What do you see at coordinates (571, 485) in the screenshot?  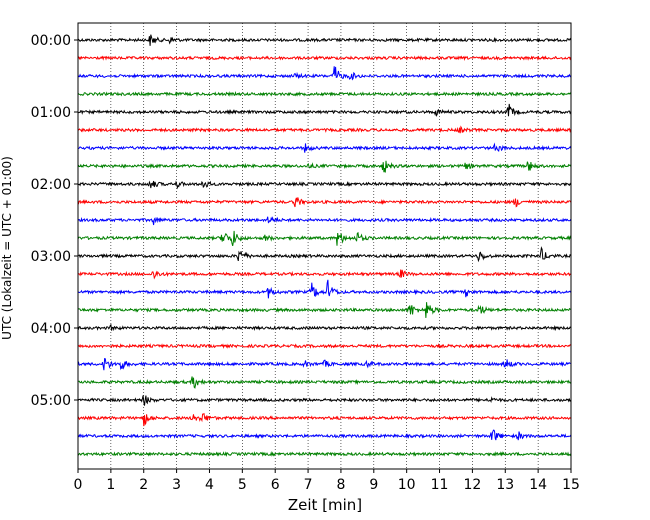 I see `x-tick-label: 15` at bounding box center [571, 485].